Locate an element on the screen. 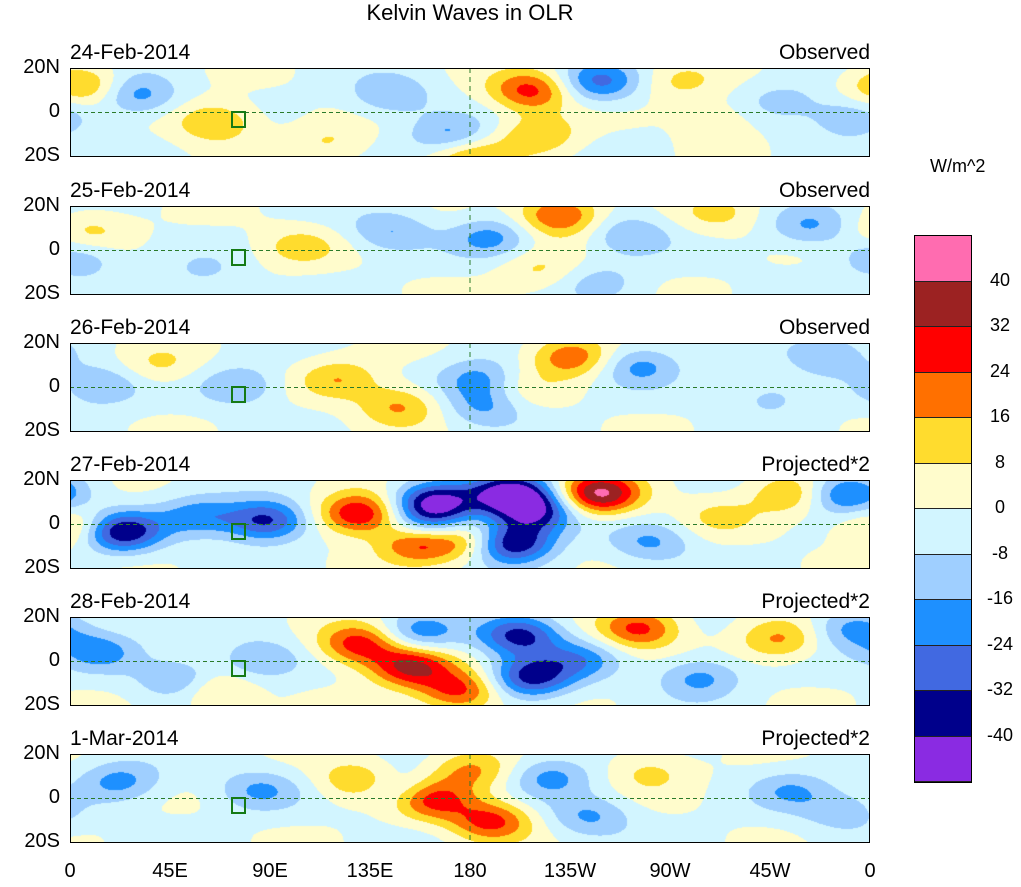 This screenshot has width=1021, height=887. map-panel: 1-Mar-2014 Projected*2 20N 0 20S is located at coordinates (446, 789).